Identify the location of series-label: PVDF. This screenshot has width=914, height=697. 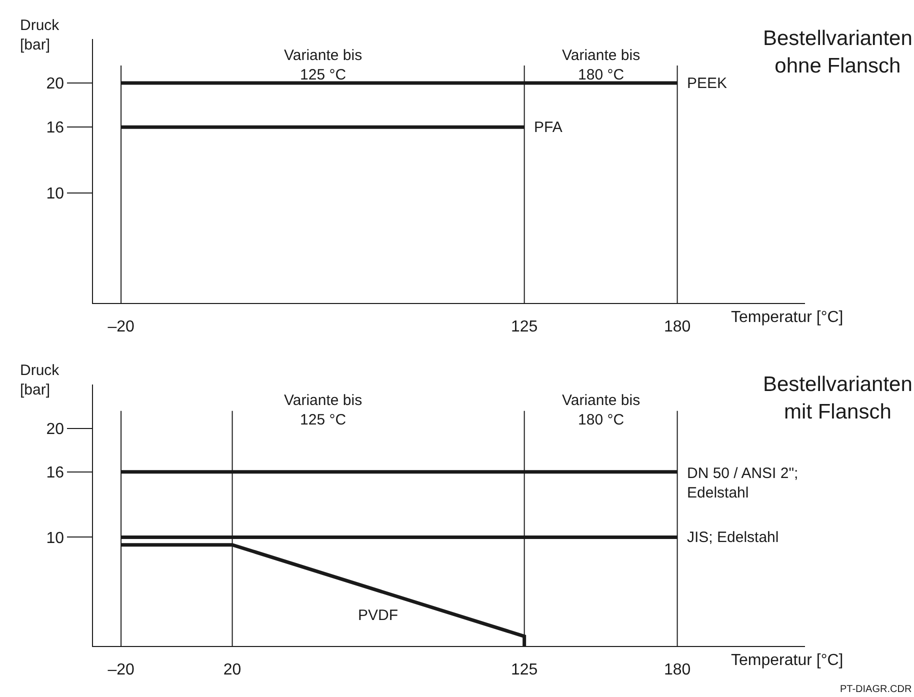
(378, 615).